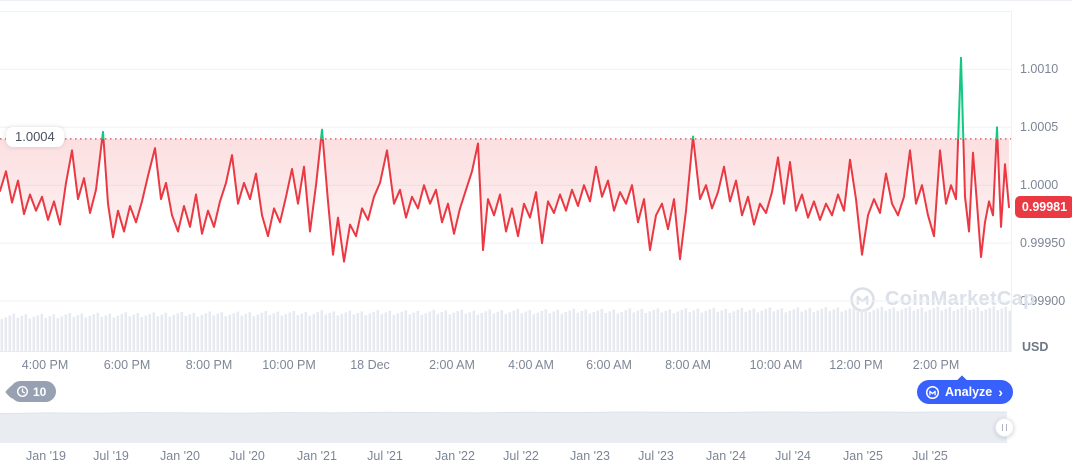 Image resolution: width=1072 pixels, height=470 pixels. Describe the element at coordinates (180, 456) in the screenshot. I see `timeline-tick-label: Jan '20` at that location.